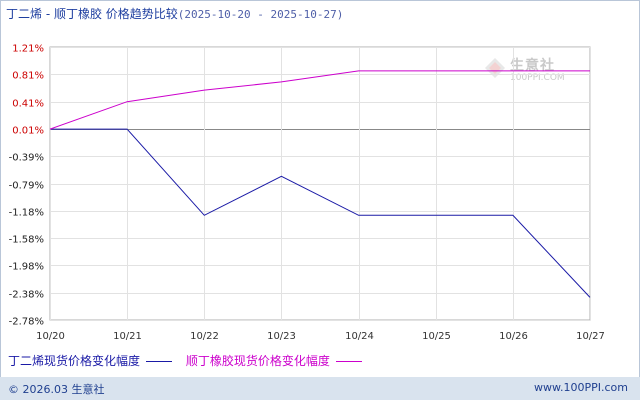 The height and width of the screenshot is (400, 640). Describe the element at coordinates (28, 104) in the screenshot. I see `y-tick-label: 0.41%` at that location.